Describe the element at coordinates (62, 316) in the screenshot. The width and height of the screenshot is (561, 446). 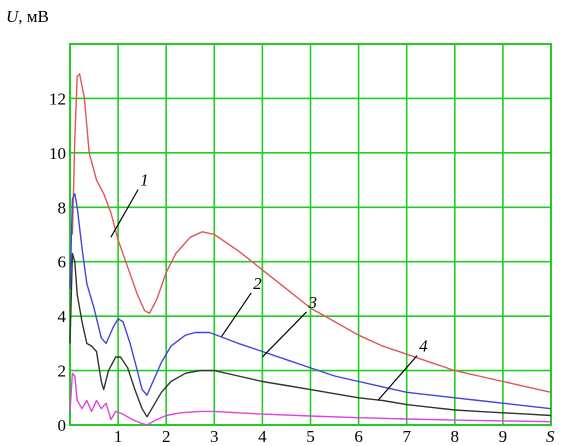
I see `y-tick-label-4: 4` at that location.